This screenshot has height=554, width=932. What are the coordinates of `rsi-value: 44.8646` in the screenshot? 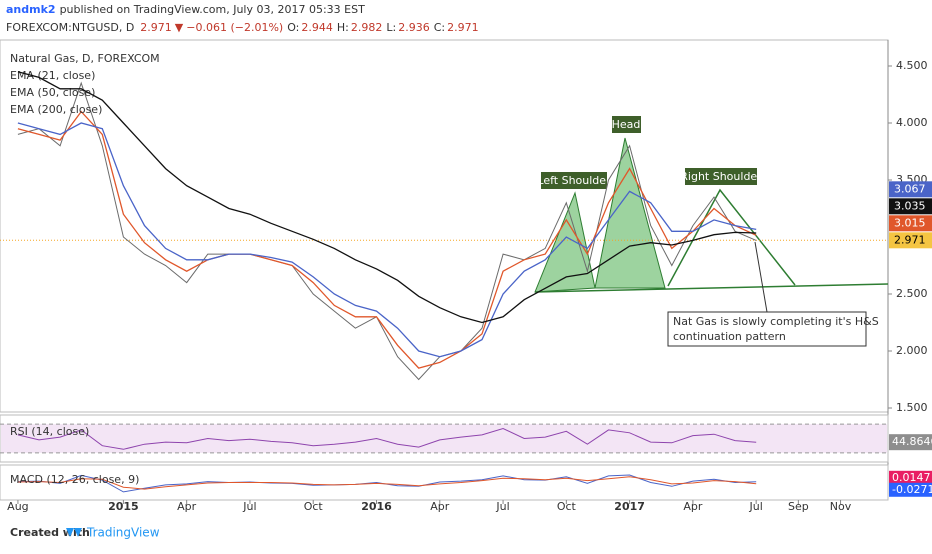 It's located at (912, 441).